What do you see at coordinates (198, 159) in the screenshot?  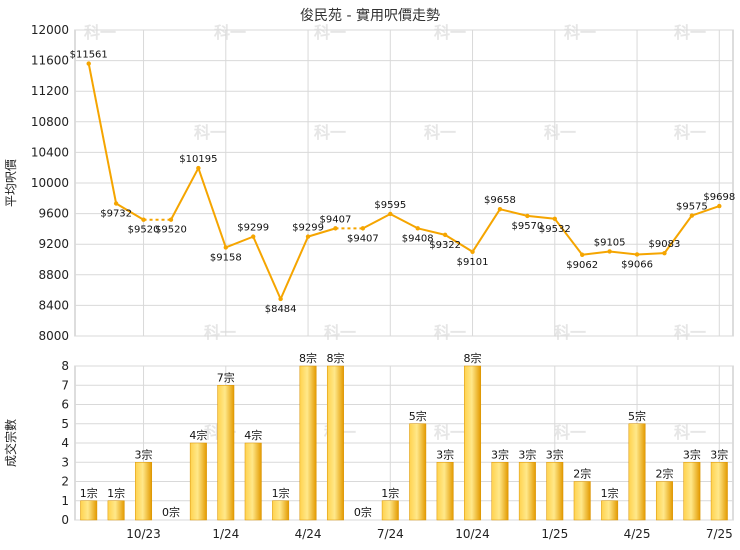 I see `line-data-label: $10195` at bounding box center [198, 159].